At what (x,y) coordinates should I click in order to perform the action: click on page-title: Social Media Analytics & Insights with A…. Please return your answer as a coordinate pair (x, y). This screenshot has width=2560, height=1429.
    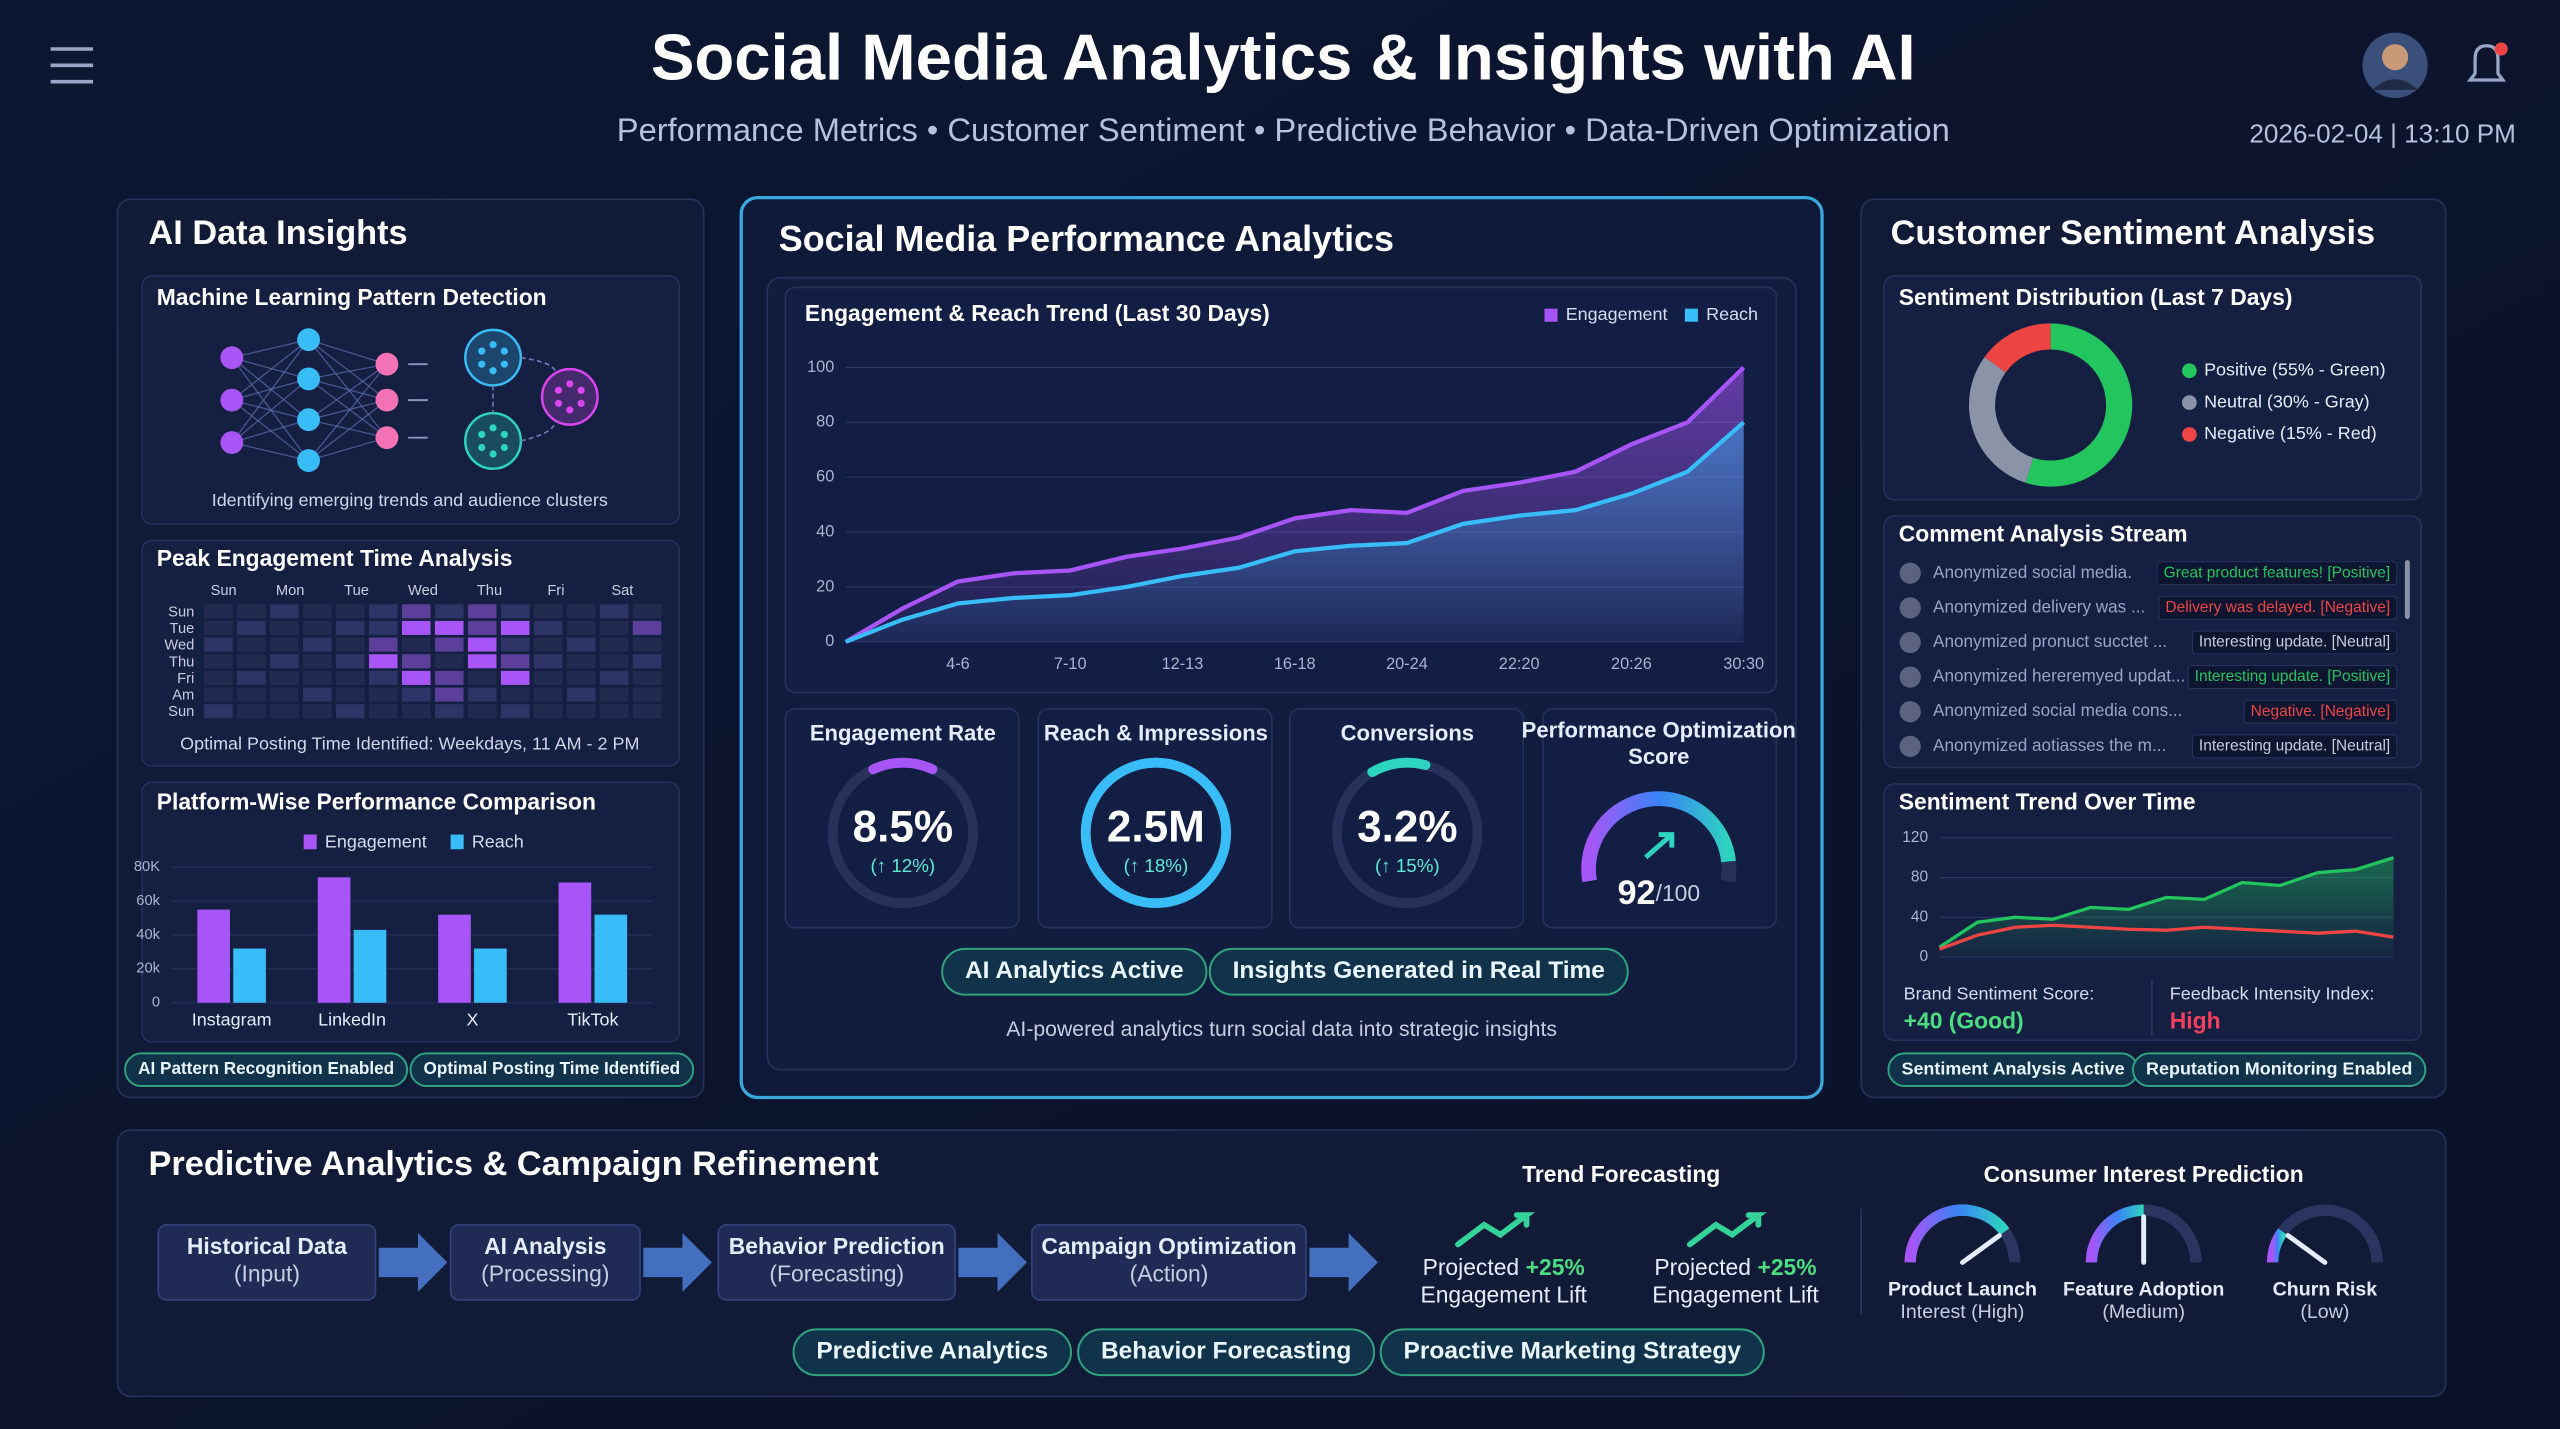
    Looking at the image, I should click on (1283, 56).